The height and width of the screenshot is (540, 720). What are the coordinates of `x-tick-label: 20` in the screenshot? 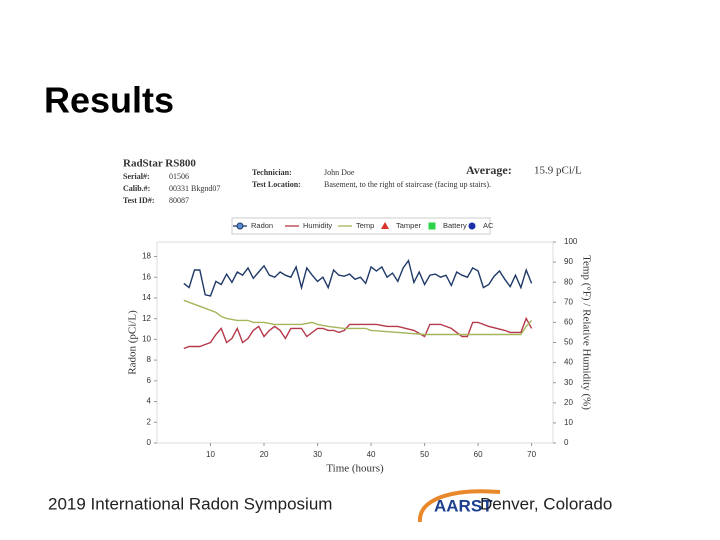 It's located at (264, 454).